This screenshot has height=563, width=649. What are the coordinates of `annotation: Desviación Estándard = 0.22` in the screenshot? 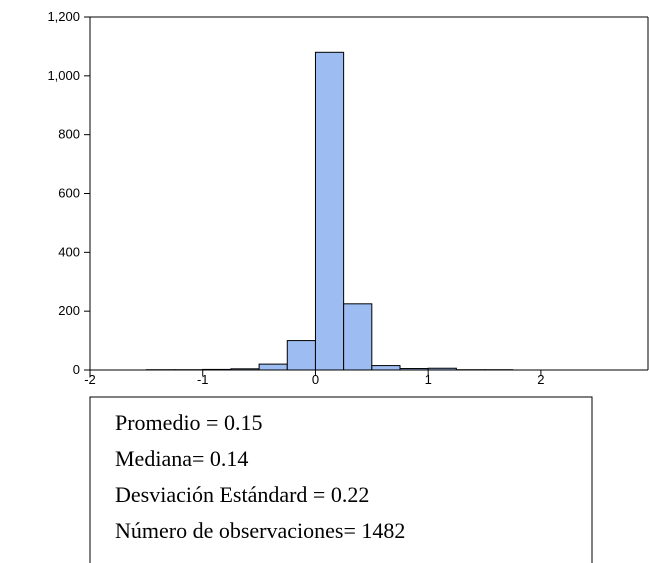 It's located at (242, 494).